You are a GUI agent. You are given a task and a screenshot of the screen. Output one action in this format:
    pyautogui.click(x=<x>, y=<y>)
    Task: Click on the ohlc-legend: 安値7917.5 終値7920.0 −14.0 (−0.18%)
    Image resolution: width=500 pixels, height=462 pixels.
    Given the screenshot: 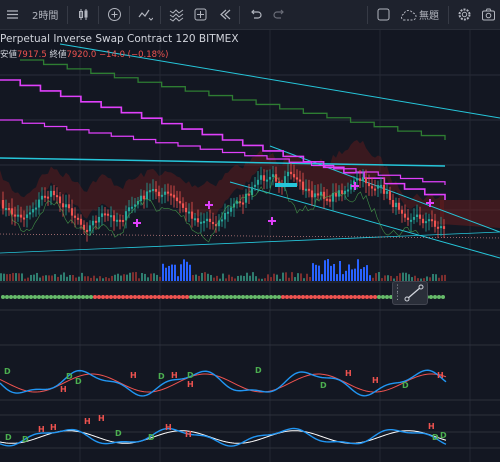 What is the action you would take?
    pyautogui.click(x=84, y=54)
    